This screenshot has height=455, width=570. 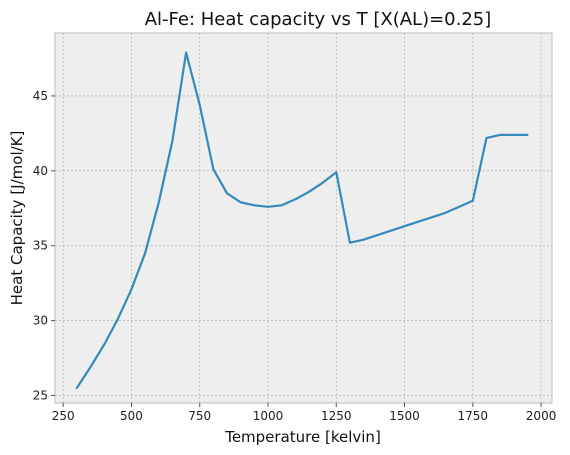 I want to click on x-tick-label: 750, so click(x=199, y=416).